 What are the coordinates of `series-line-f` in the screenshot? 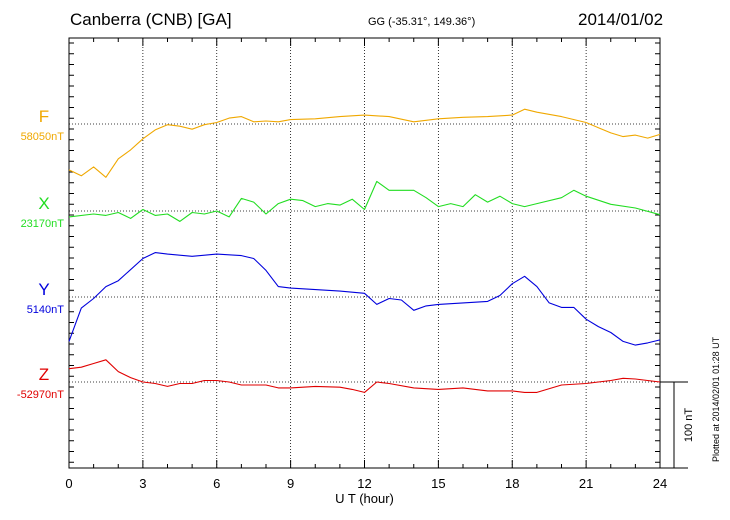 It's located at (364, 143).